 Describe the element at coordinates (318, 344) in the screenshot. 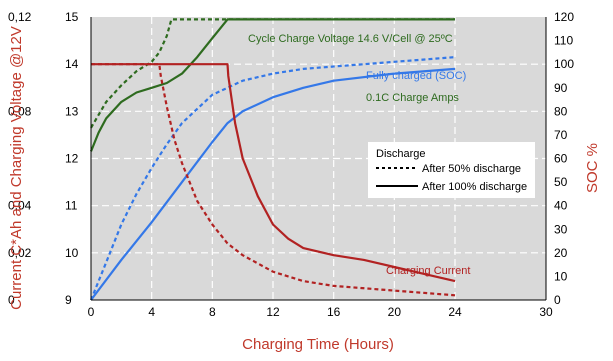

I see `x-axis-title: Charging Time (Hours)` at that location.